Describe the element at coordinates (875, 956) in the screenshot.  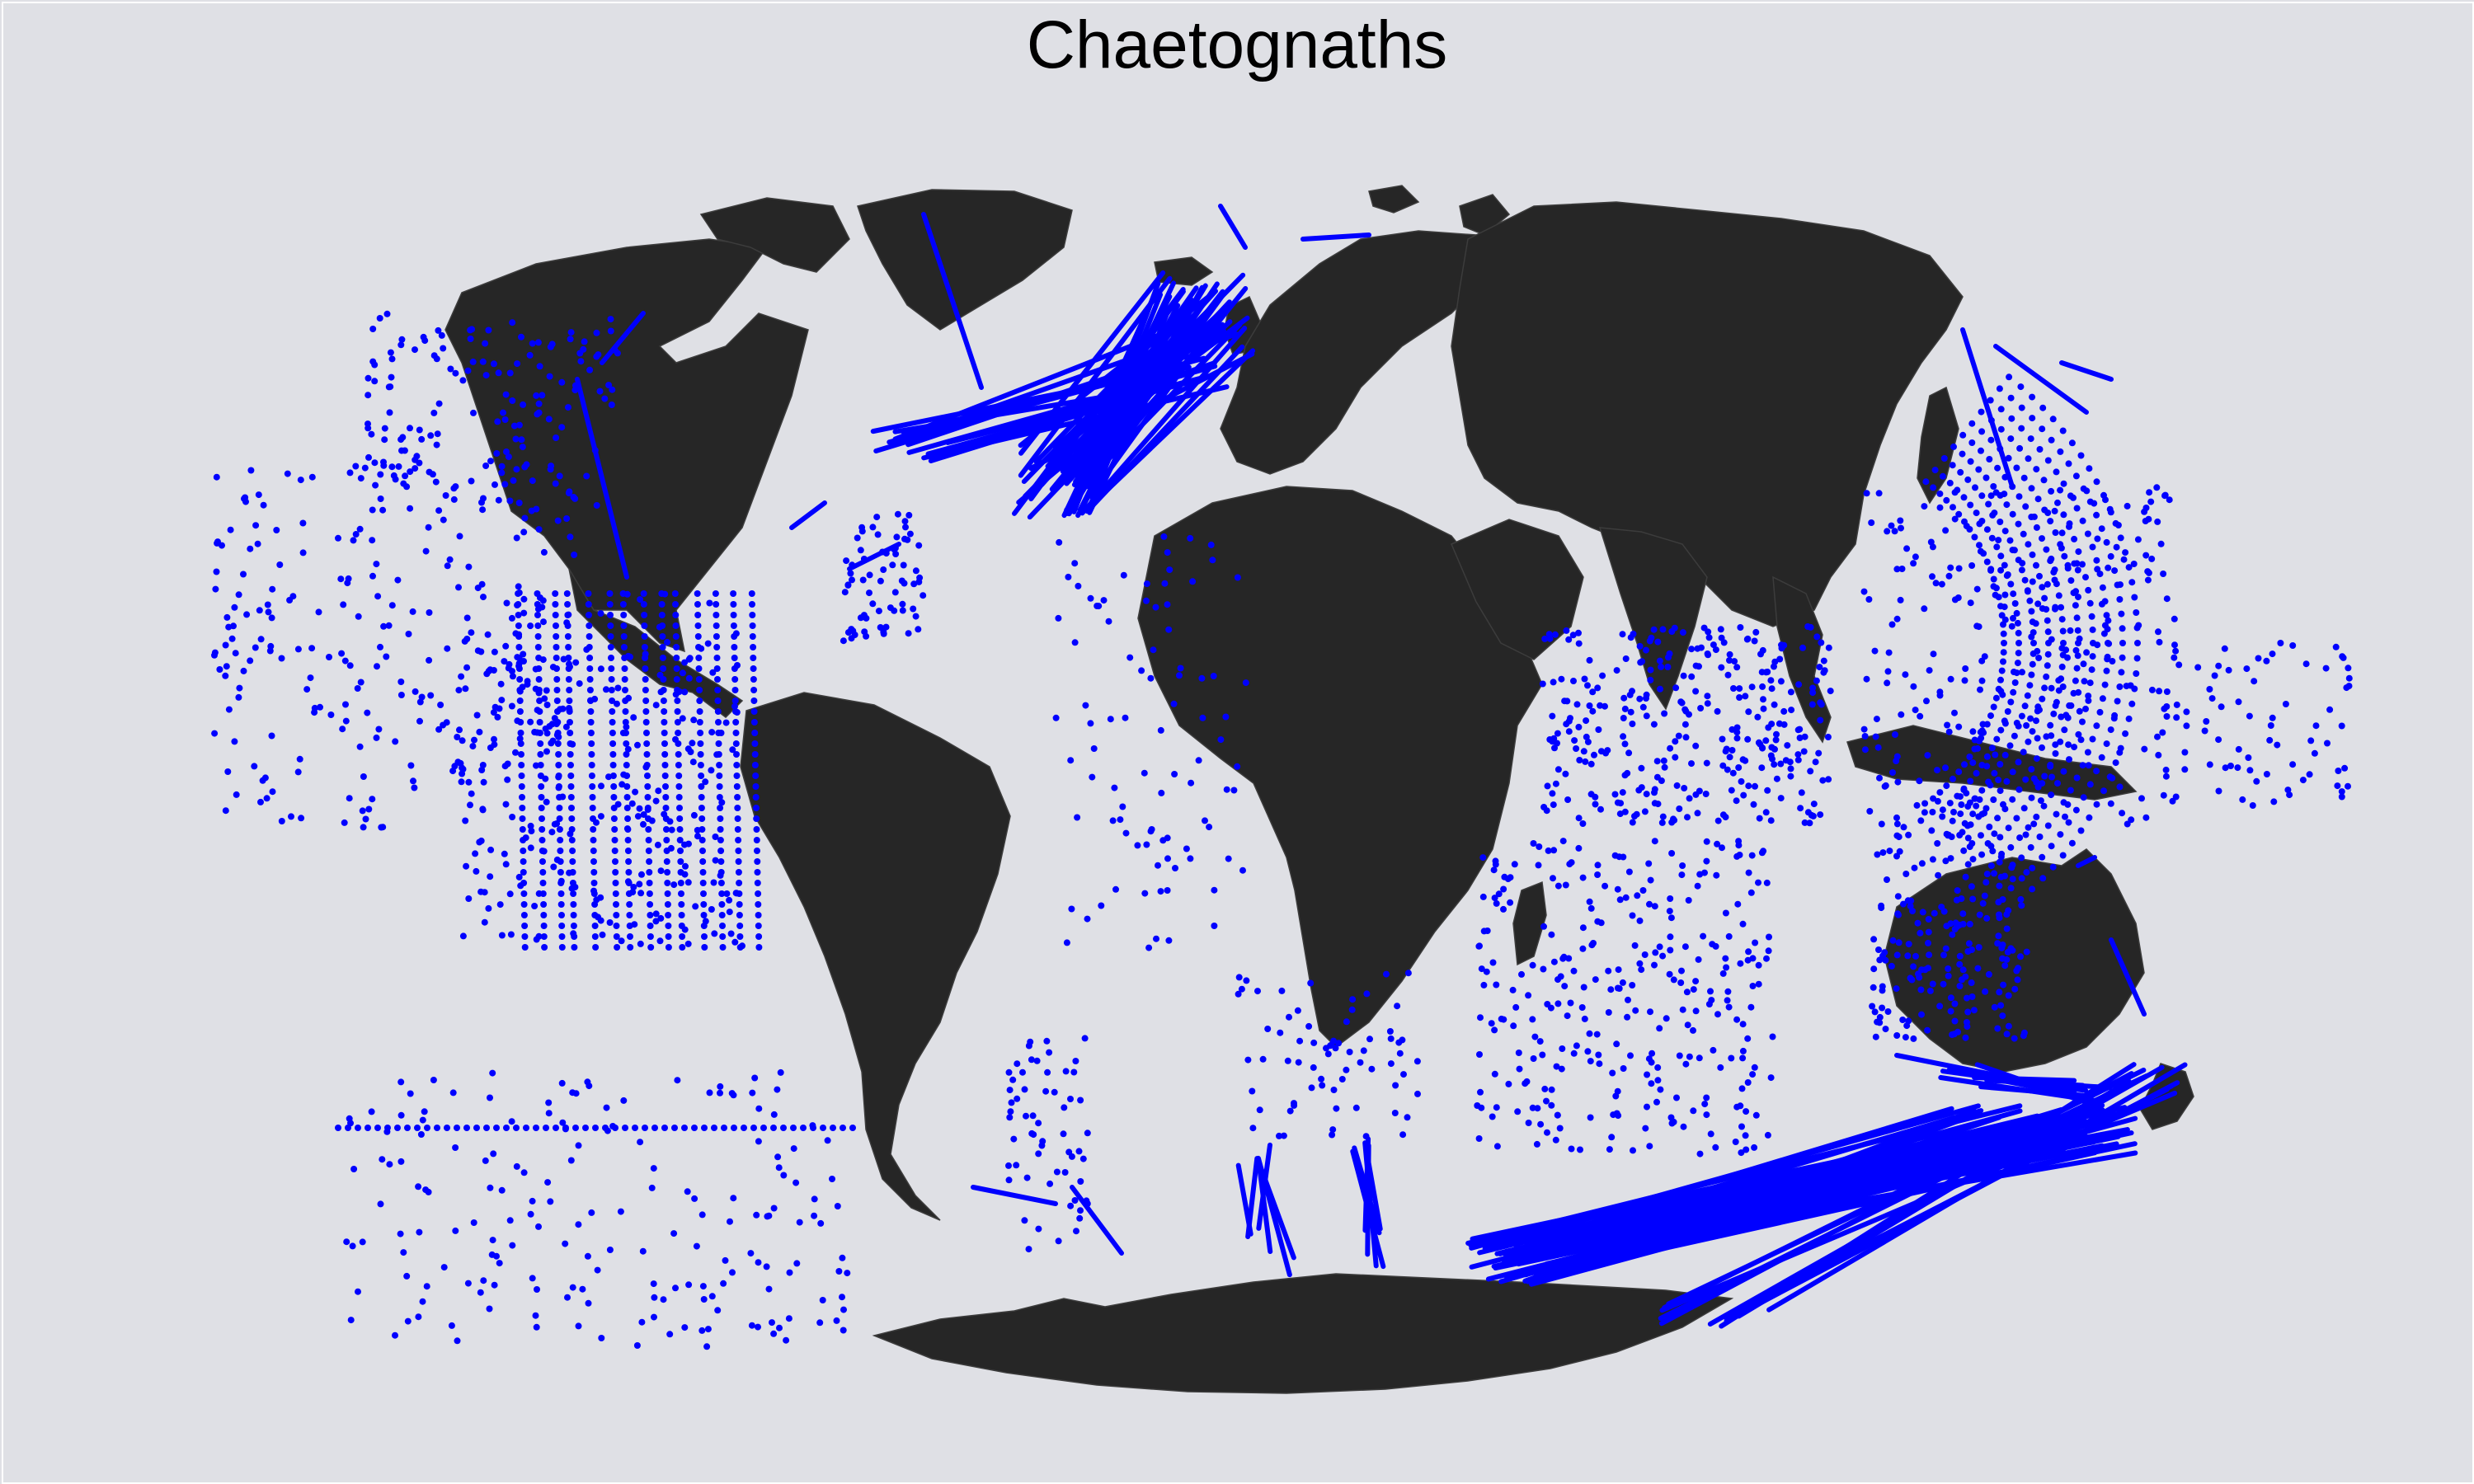
I see `south-america` at that location.